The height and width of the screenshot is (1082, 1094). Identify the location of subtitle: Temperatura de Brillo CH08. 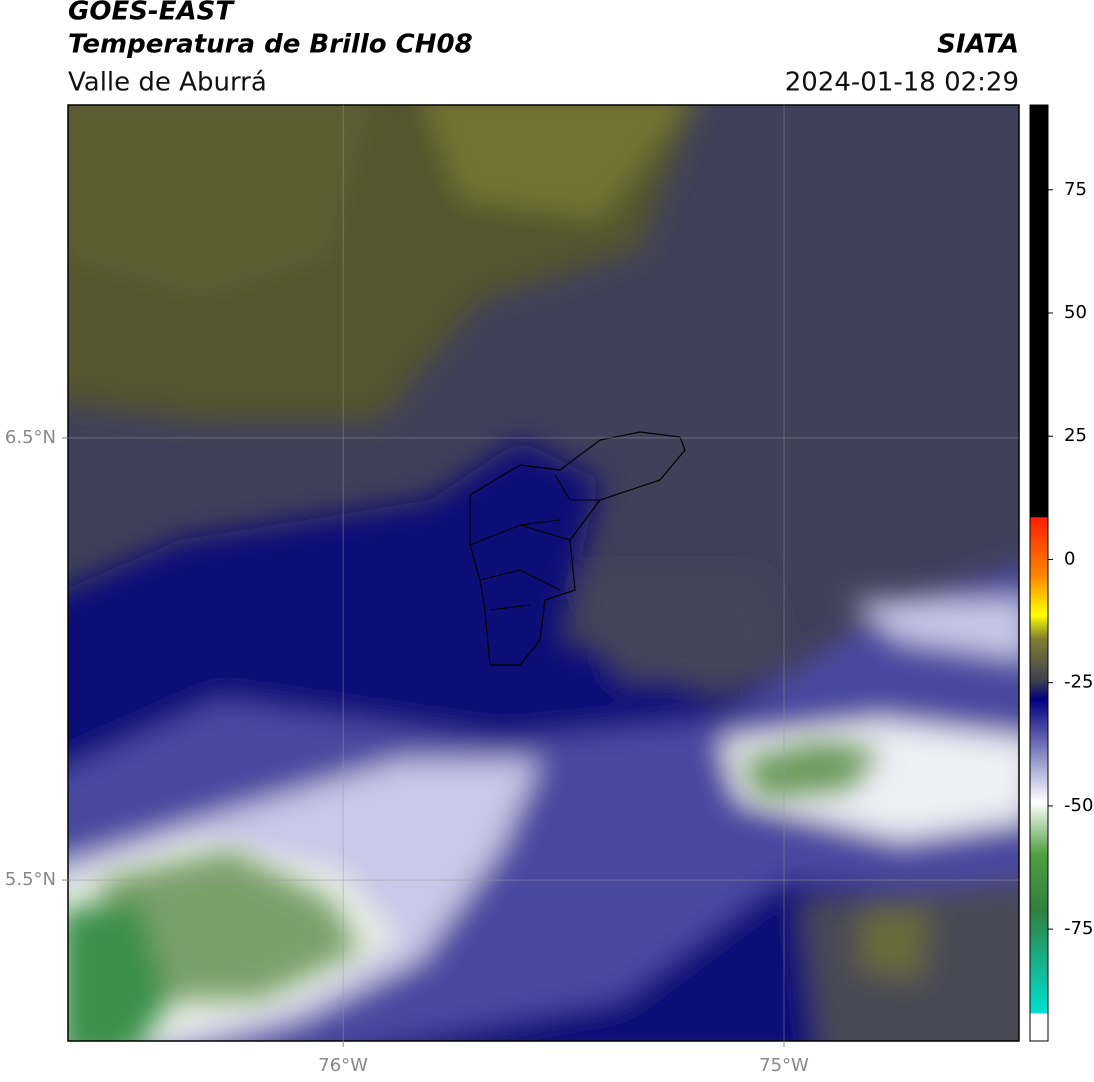
(270, 45).